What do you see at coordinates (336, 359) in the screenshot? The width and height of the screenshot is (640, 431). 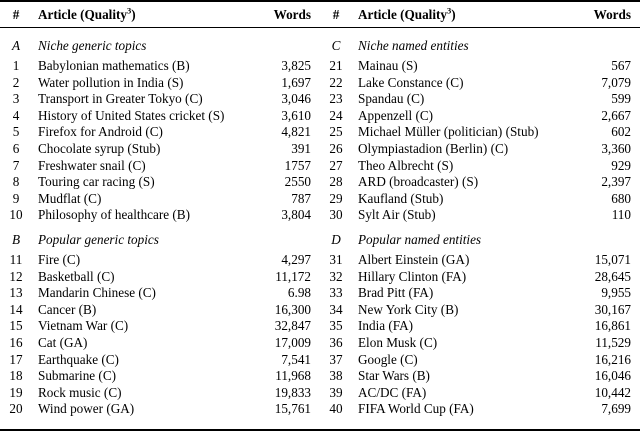 I see `row-number: 37` at bounding box center [336, 359].